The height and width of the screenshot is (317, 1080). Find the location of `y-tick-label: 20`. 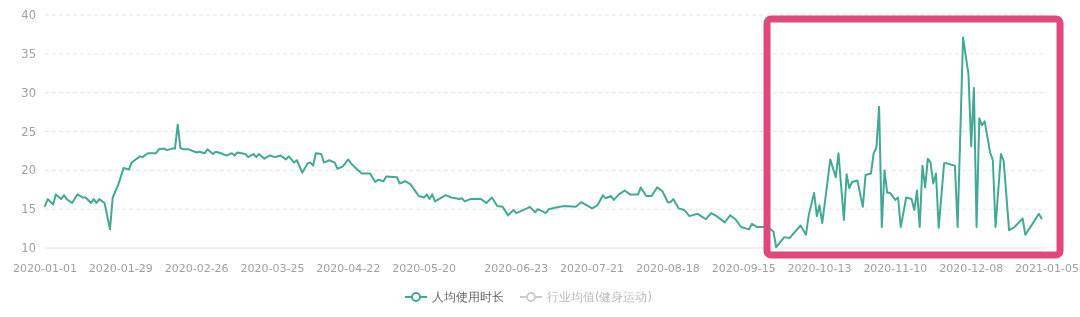

y-tick-label: 20 is located at coordinates (28, 170).